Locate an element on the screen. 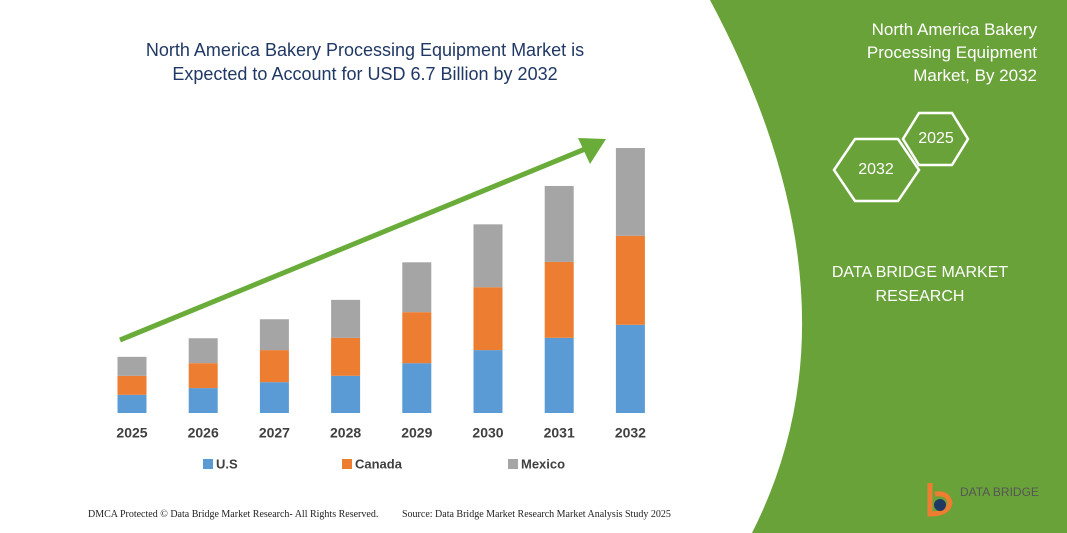 The width and height of the screenshot is (1067, 533). x-tick-label: 2029 is located at coordinates (416, 433).